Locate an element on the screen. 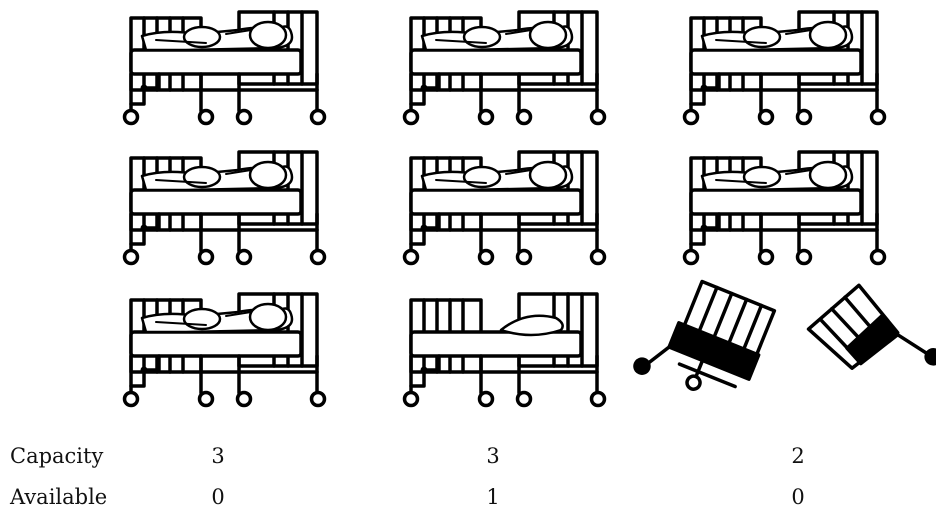  ward-1-capacity: 3 is located at coordinates (218, 456).